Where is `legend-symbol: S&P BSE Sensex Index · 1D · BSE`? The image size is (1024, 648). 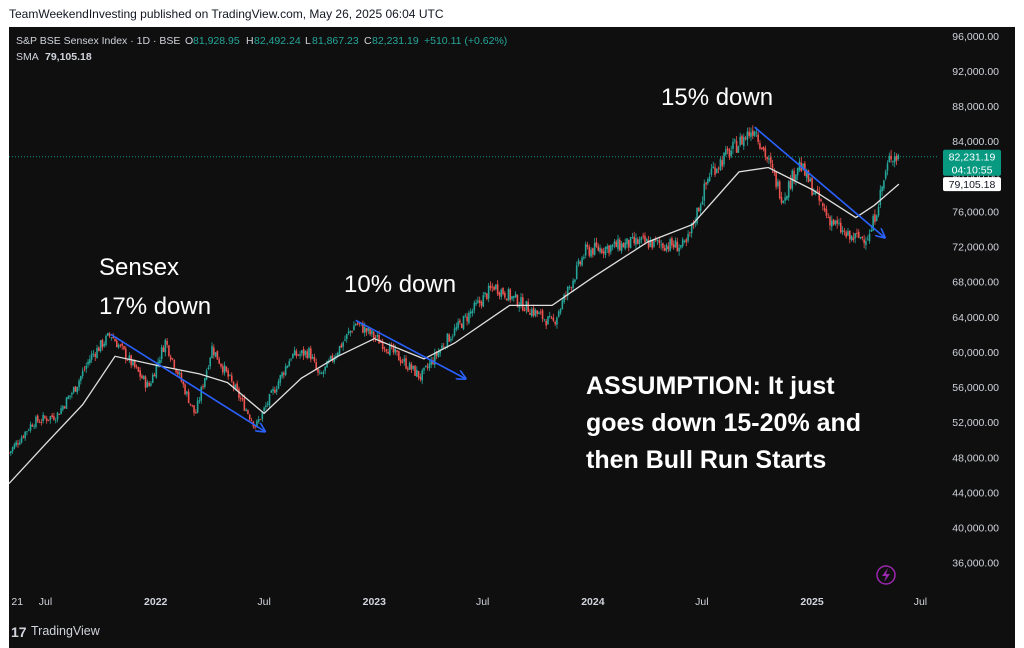 legend-symbol: S&P BSE Sensex Index · 1D · BSE is located at coordinates (98, 41).